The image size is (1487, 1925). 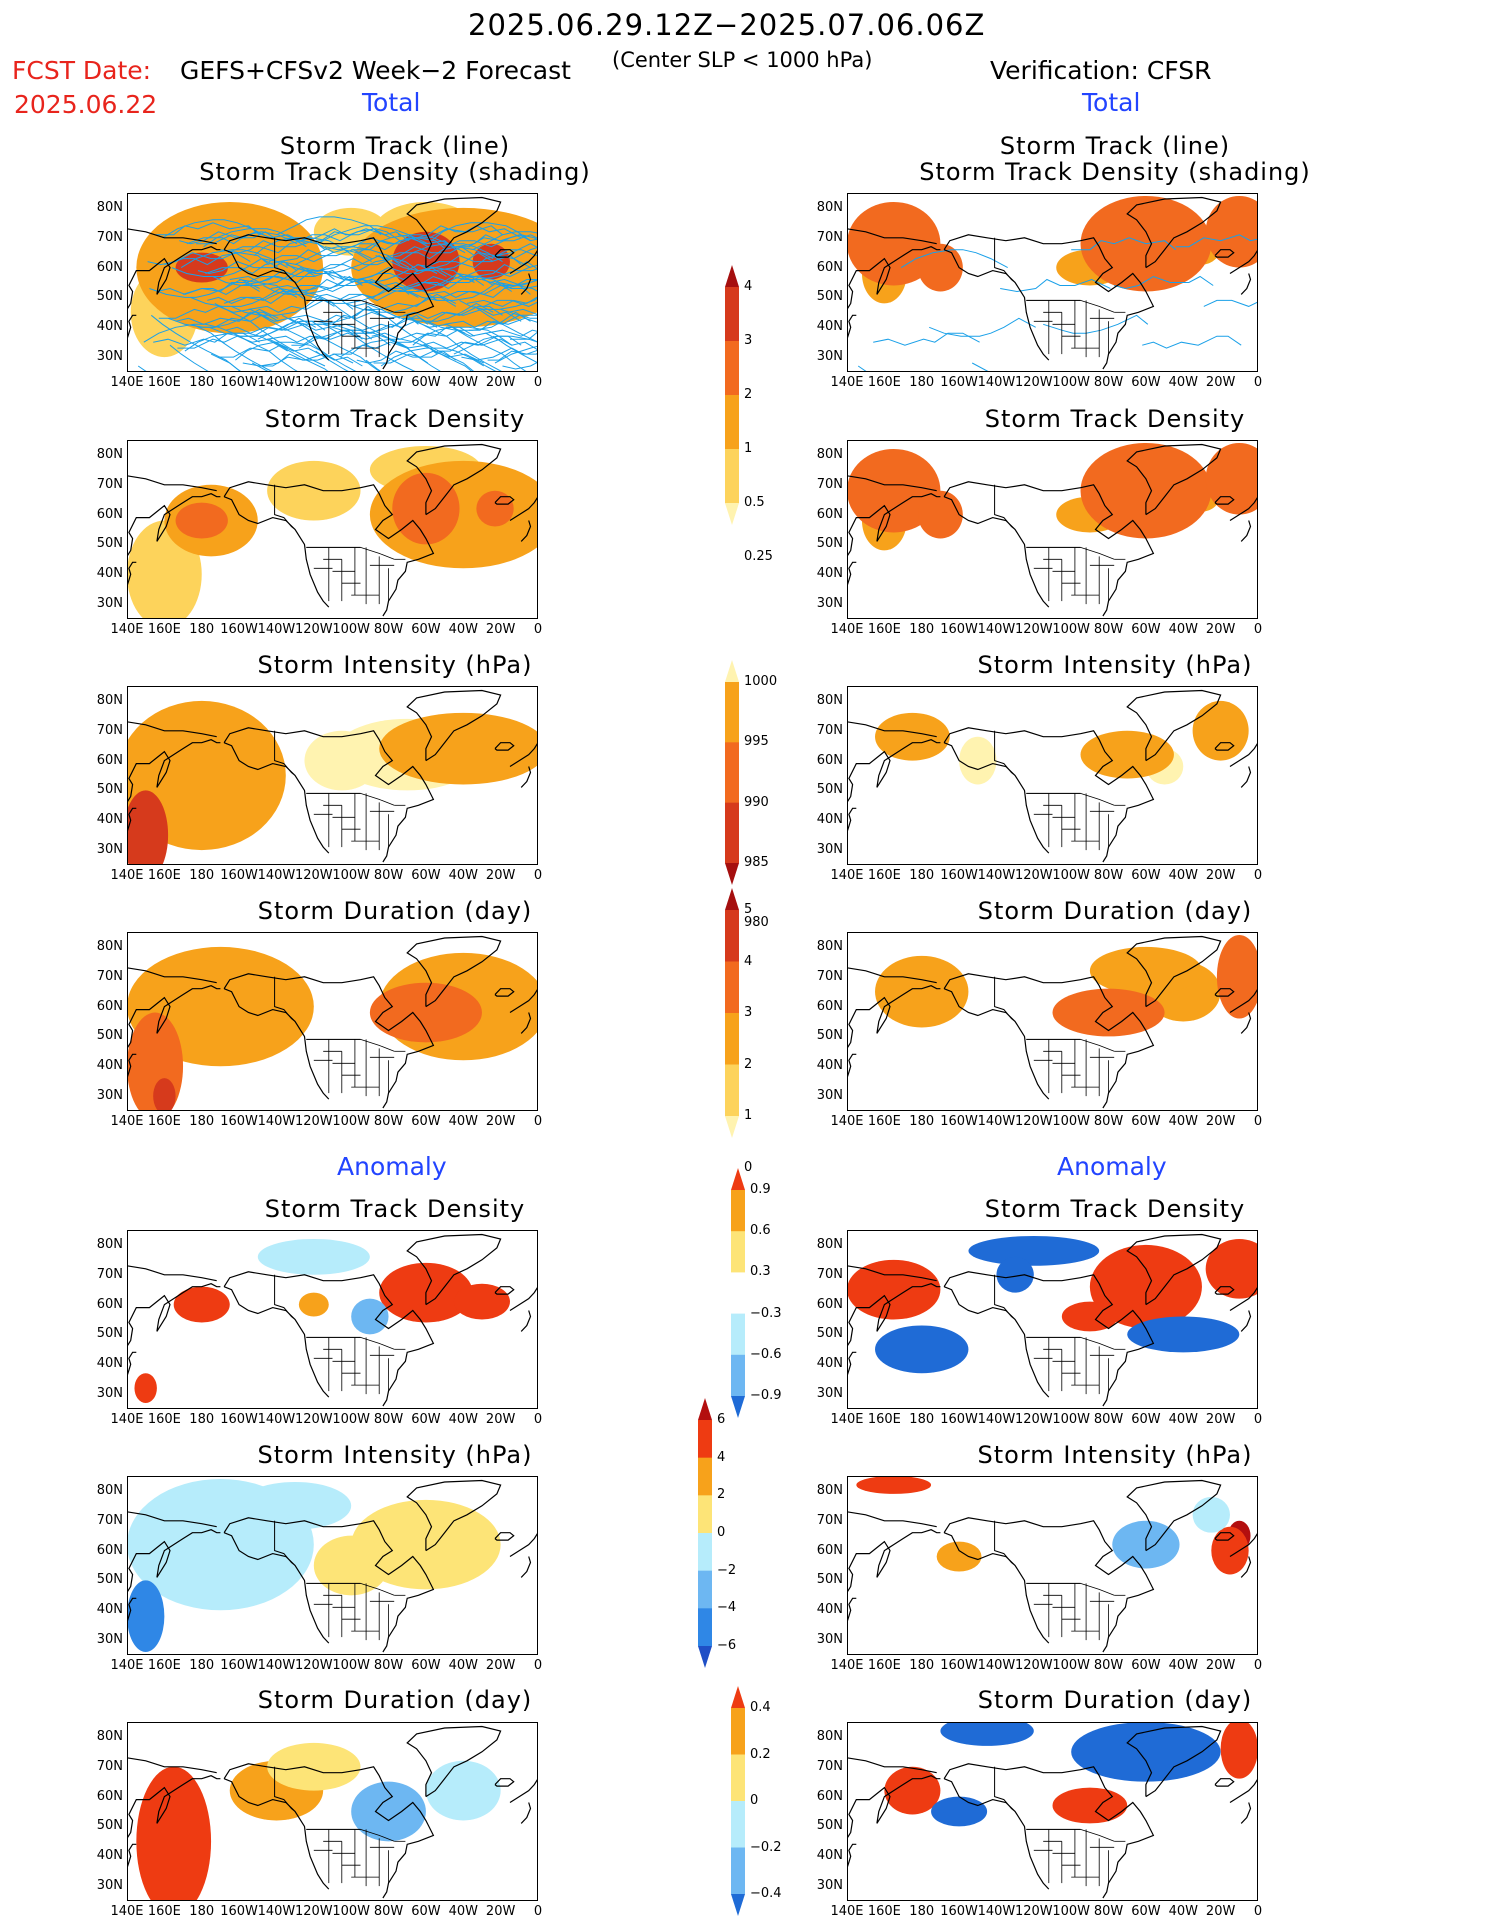 What do you see at coordinates (760, 1707) in the screenshot?
I see `colorbar-label: 0.4` at bounding box center [760, 1707].